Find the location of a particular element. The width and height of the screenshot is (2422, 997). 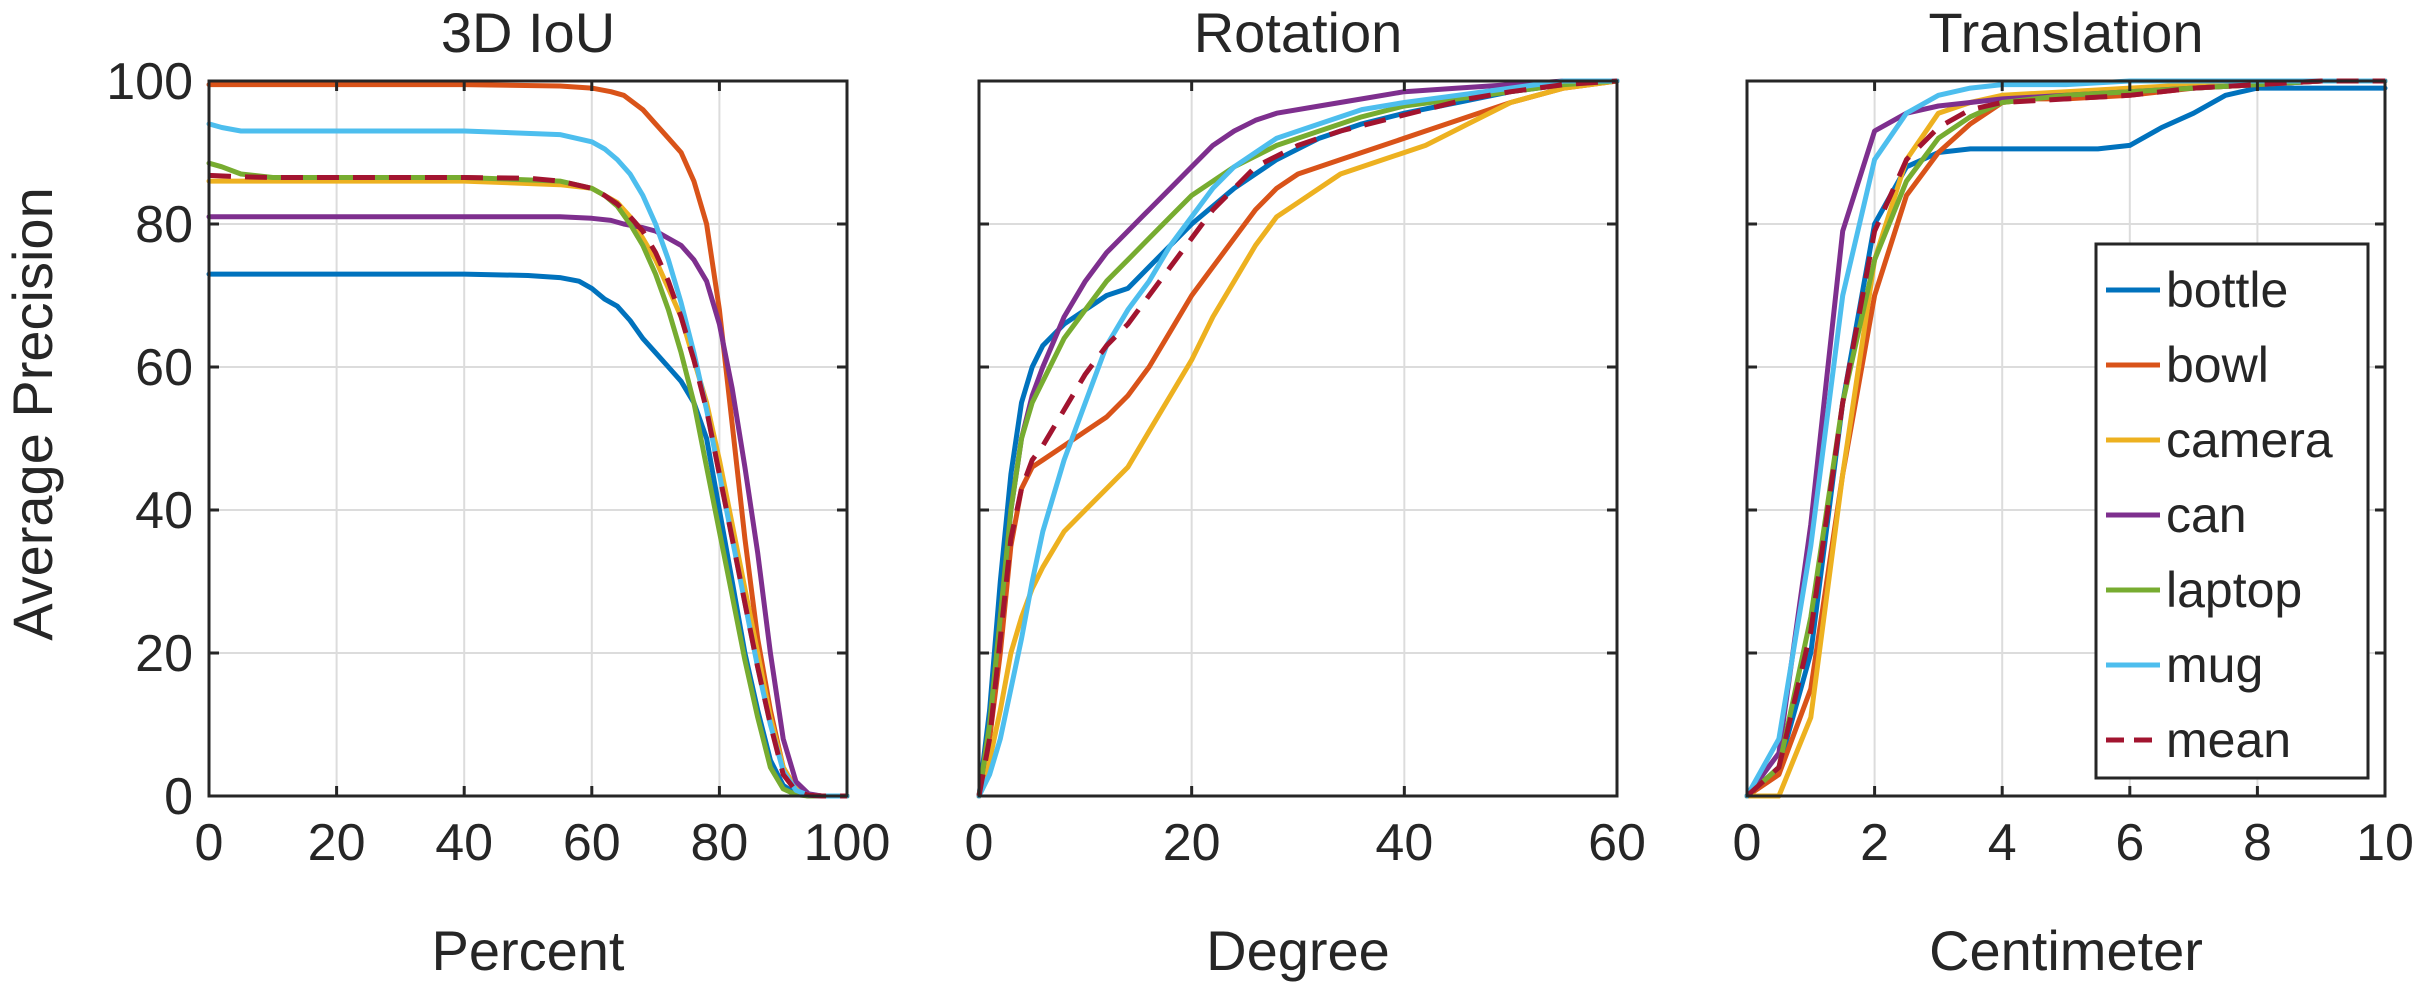

panel-translation-xtick-label-4: 4 is located at coordinates (2002, 843).